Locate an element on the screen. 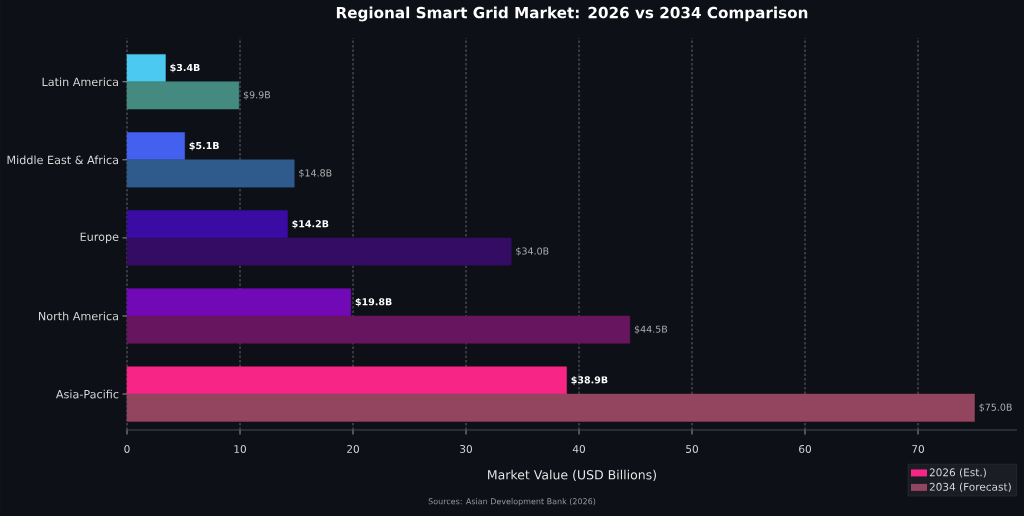 The width and height of the screenshot is (1024, 516). legend-label: 2034 (Forecast) is located at coordinates (970, 487).